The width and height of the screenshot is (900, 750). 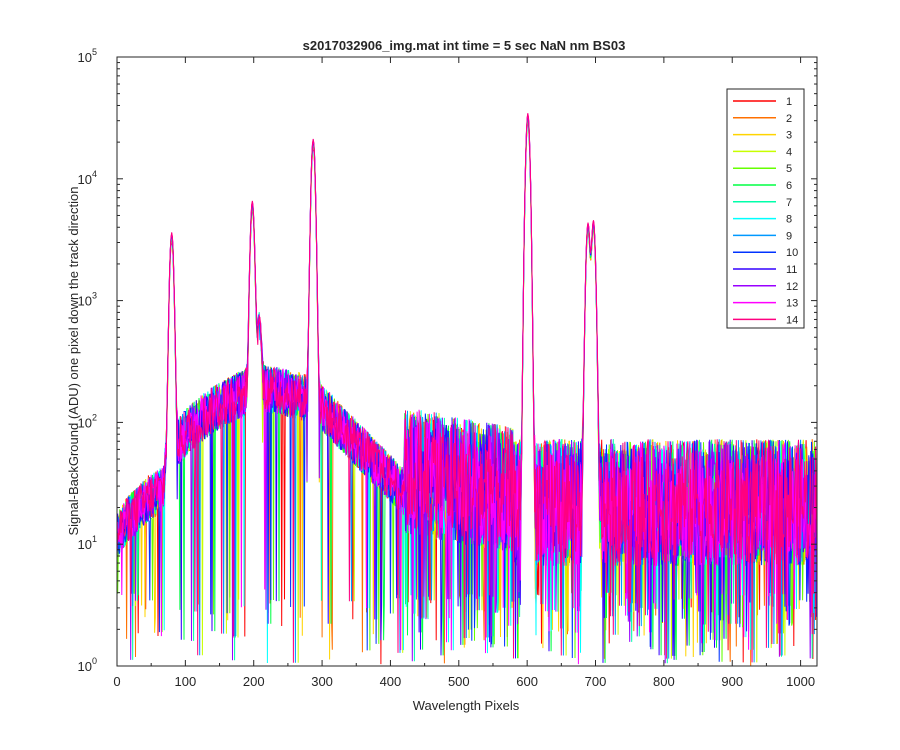 I want to click on y-tick-label: 10⁵, so click(x=87, y=56).